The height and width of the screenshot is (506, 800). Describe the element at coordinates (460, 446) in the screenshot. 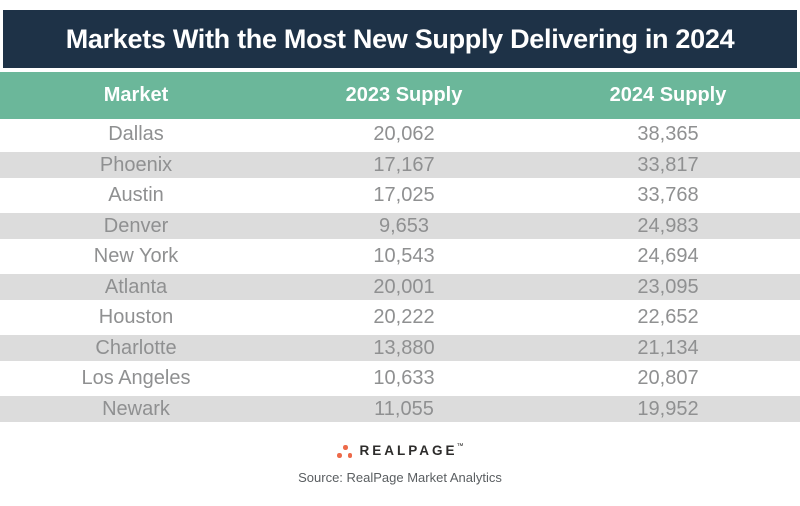

I see `trademark-symbol: ™` at that location.